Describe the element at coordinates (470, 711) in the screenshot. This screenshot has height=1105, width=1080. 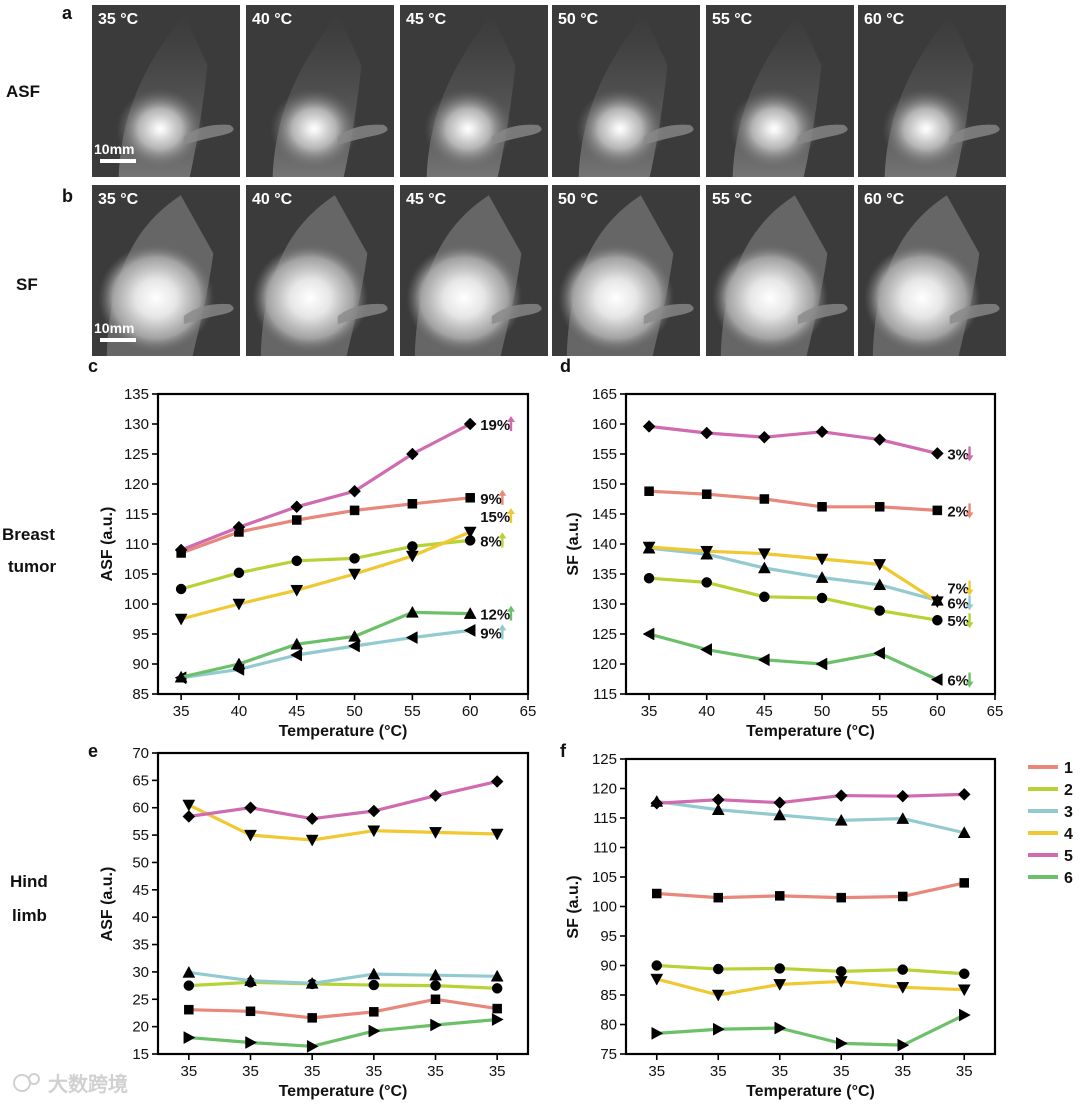
I see `x-tick-label: 60` at that location.